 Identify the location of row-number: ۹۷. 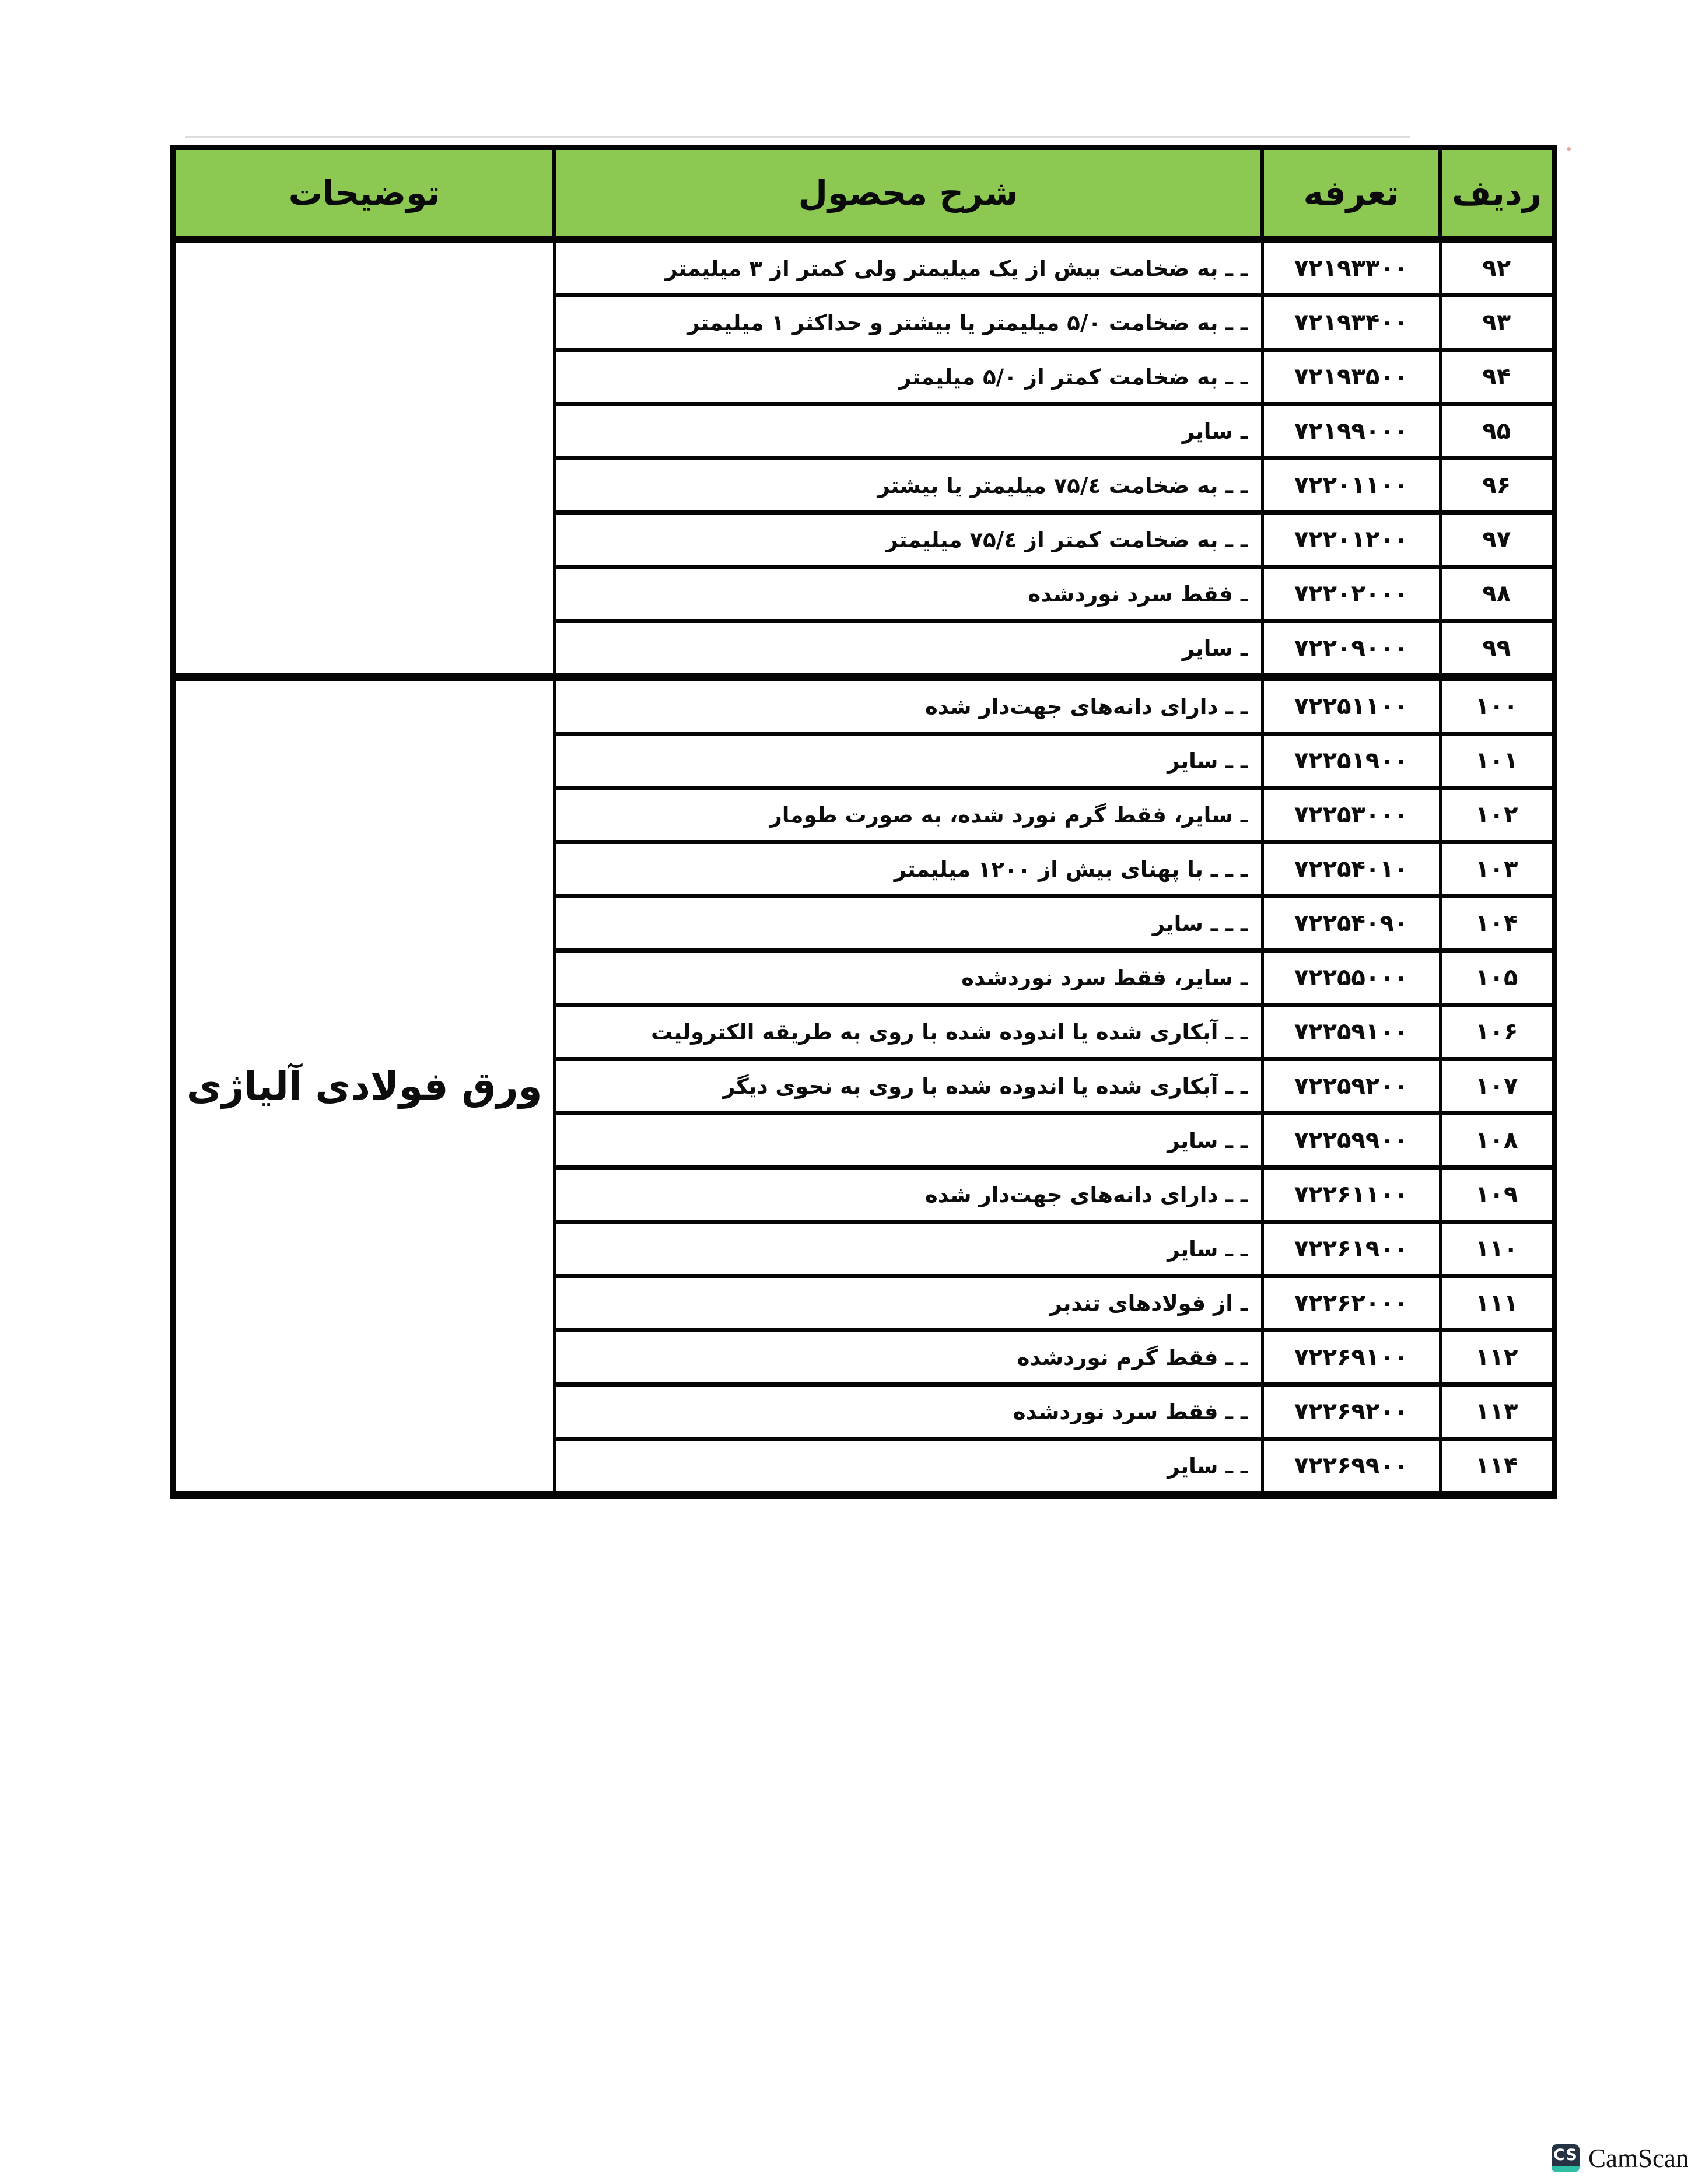
(1497, 539).